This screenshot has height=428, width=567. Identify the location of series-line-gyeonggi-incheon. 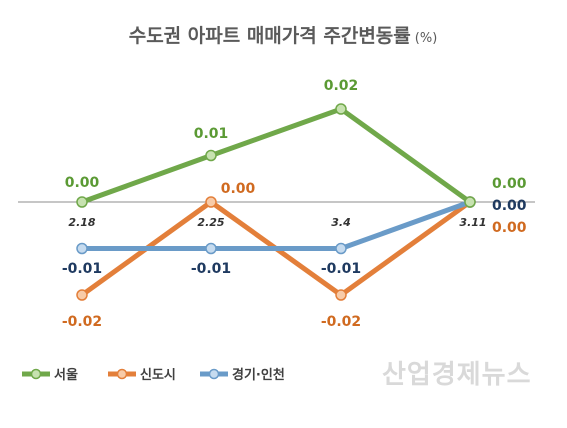
(276, 225).